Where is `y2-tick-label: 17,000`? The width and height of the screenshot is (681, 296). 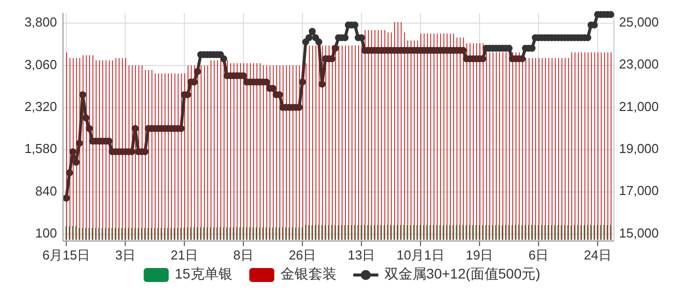 y2-tick-label: 17,000 is located at coordinates (639, 190).